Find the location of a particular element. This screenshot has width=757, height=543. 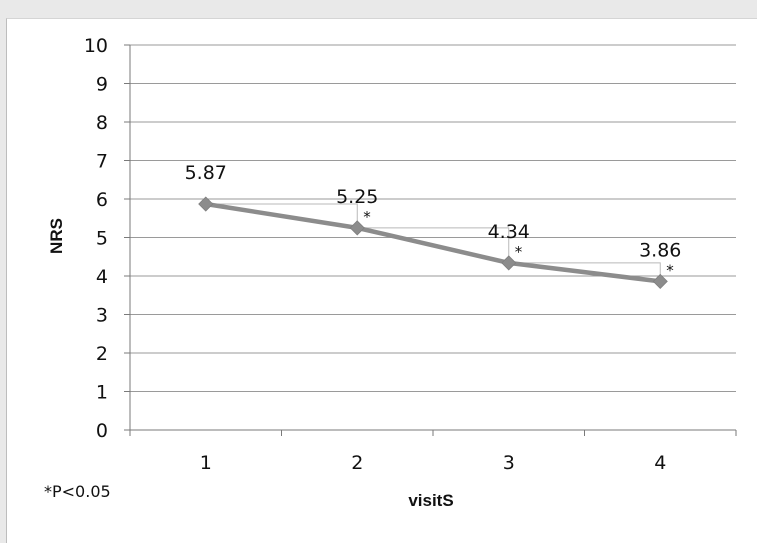

y-tick-label-7: 7 is located at coordinates (102, 162).